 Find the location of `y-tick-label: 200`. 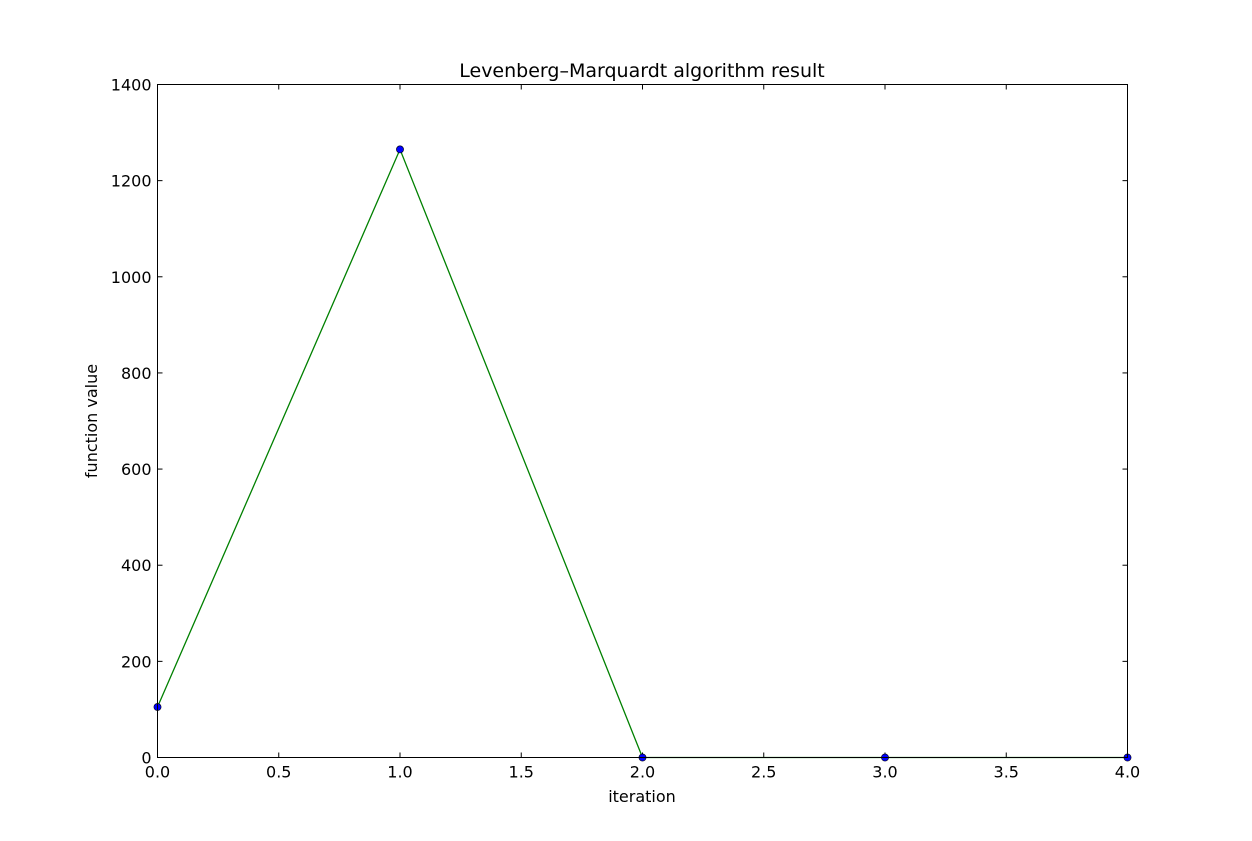

y-tick-label: 200 is located at coordinates (136, 661).